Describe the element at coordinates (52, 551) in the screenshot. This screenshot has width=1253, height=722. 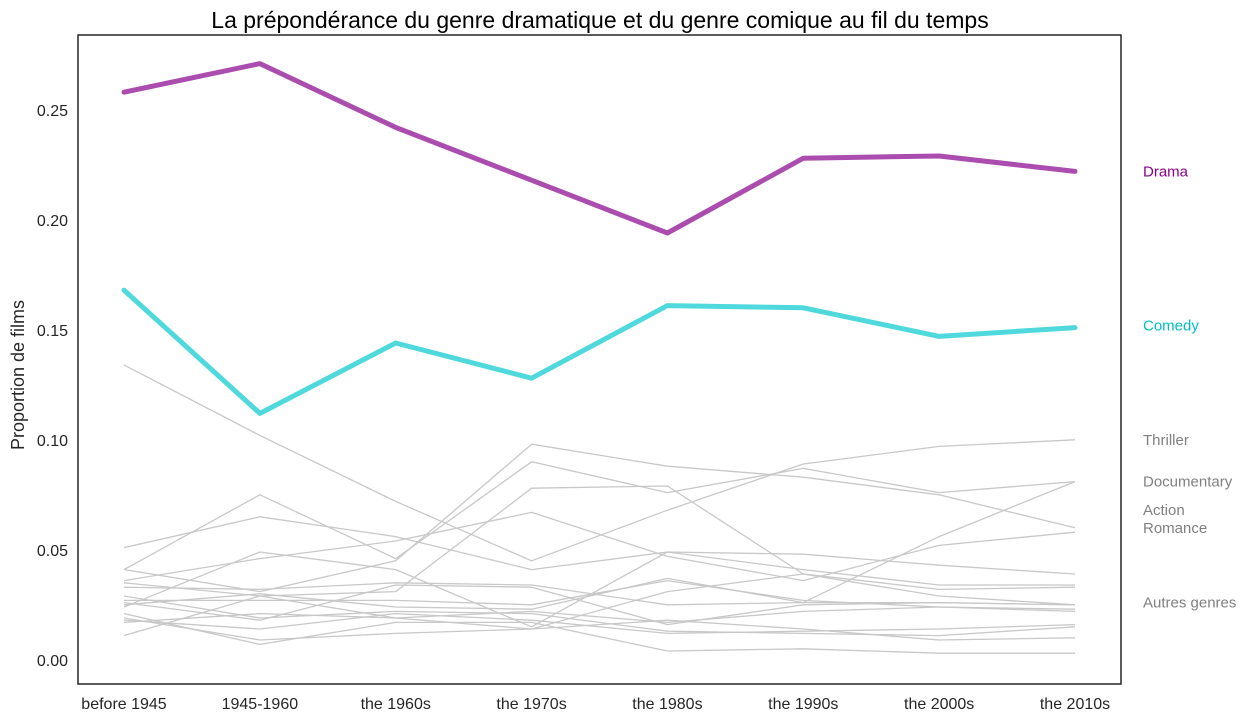
I see `y-tick-label: 0.05` at that location.